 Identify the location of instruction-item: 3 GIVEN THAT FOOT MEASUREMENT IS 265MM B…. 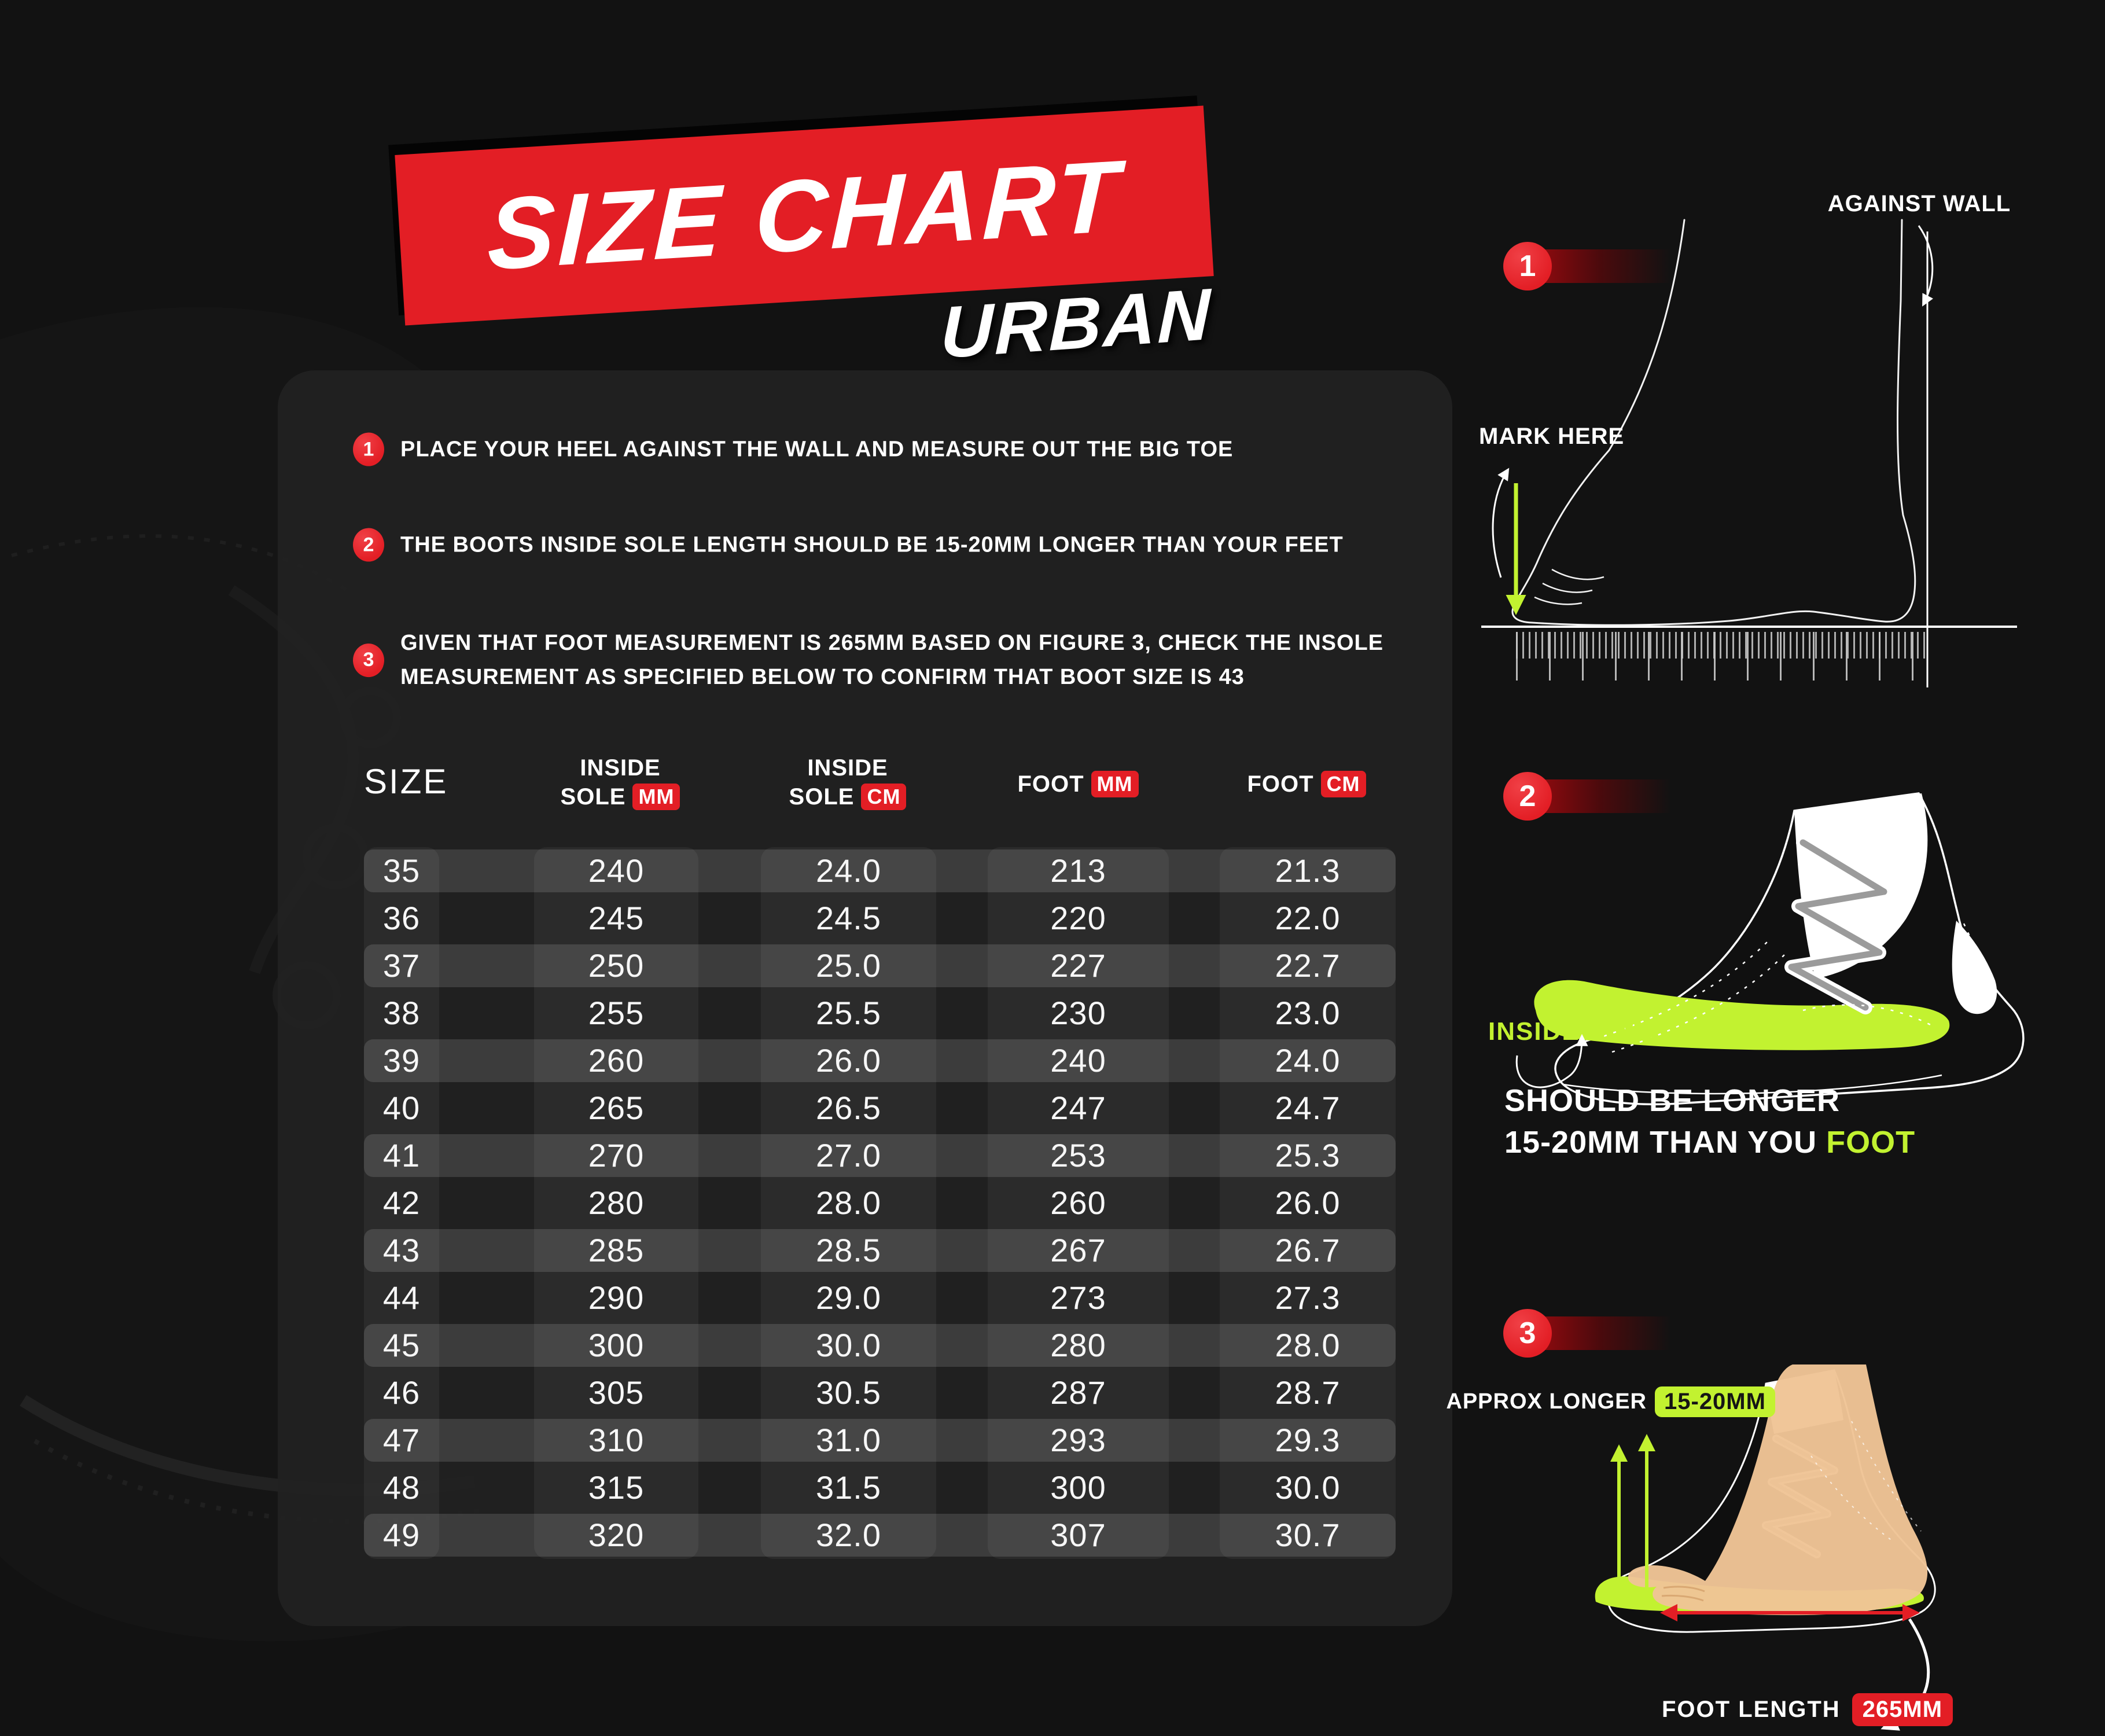
(868, 660).